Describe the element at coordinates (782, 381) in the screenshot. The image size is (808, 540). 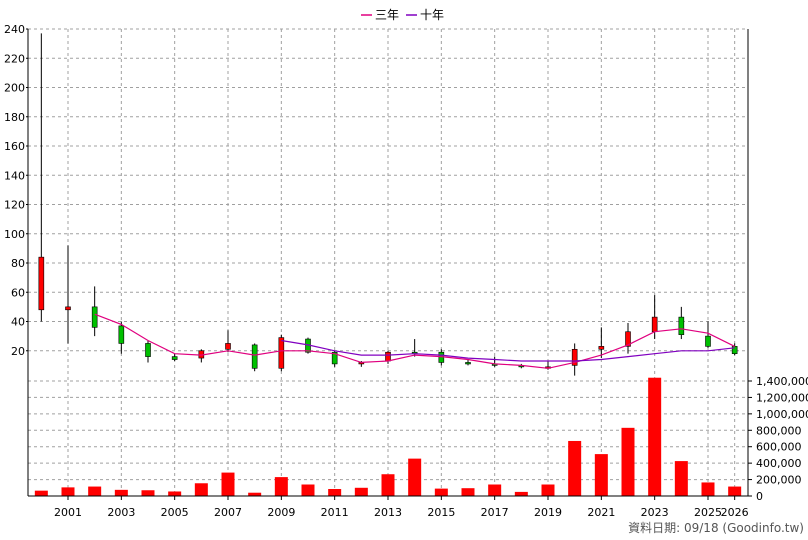
I see `volume-tick-label: 1,400,000` at that location.